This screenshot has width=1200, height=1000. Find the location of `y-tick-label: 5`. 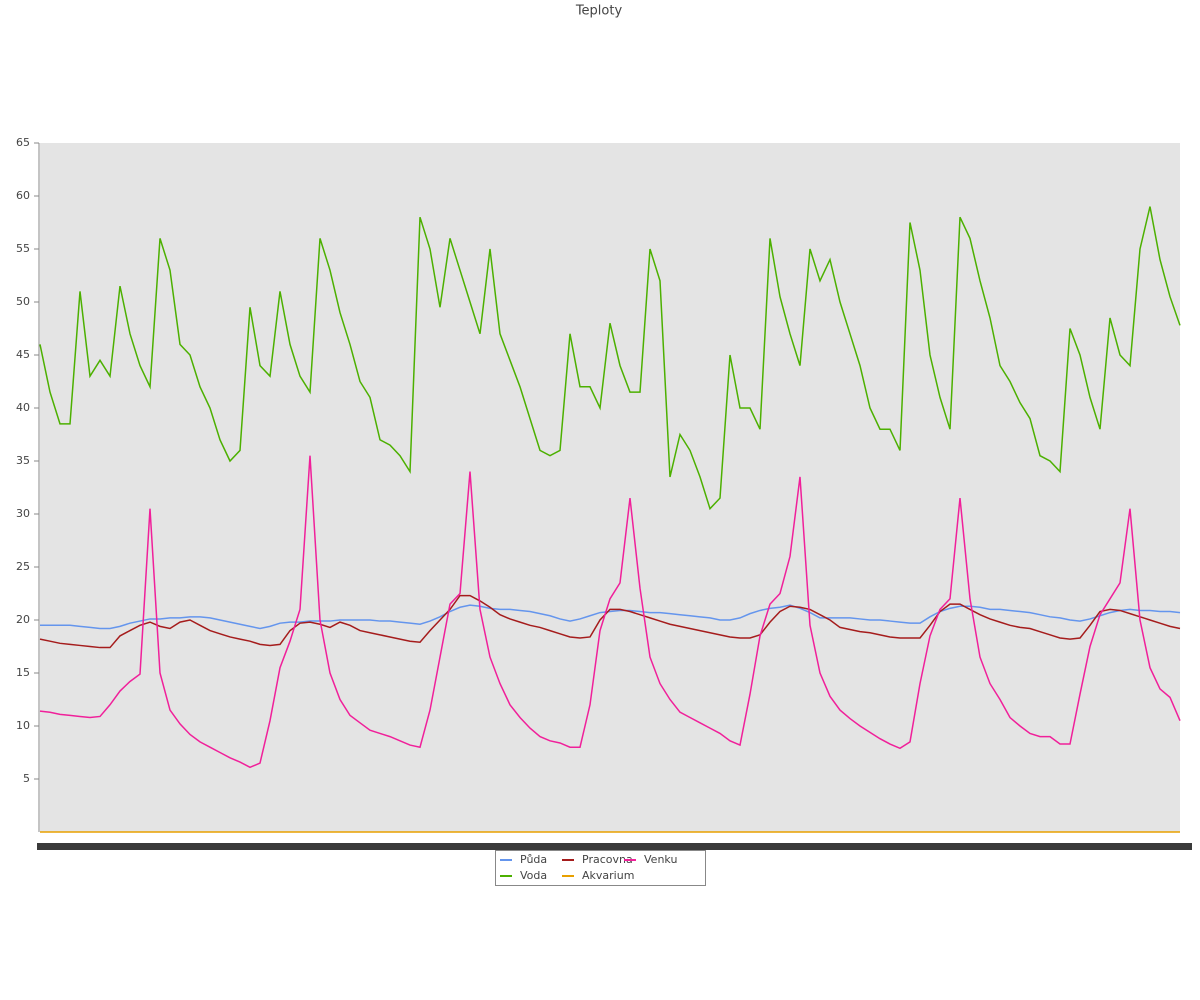

y-tick-label: 5 is located at coordinates (26, 778).